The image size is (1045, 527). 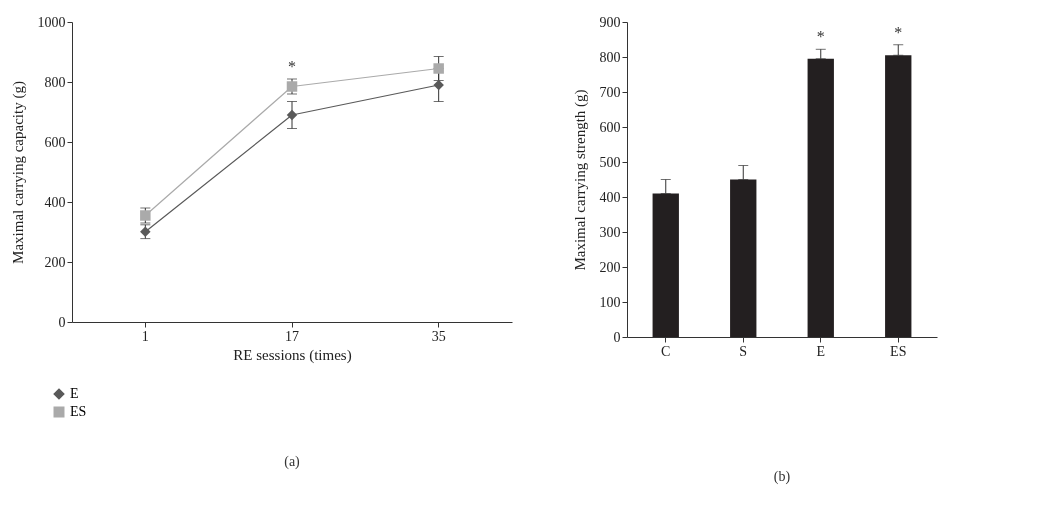 What do you see at coordinates (782, 477) in the screenshot?
I see `text: (b)` at bounding box center [782, 477].